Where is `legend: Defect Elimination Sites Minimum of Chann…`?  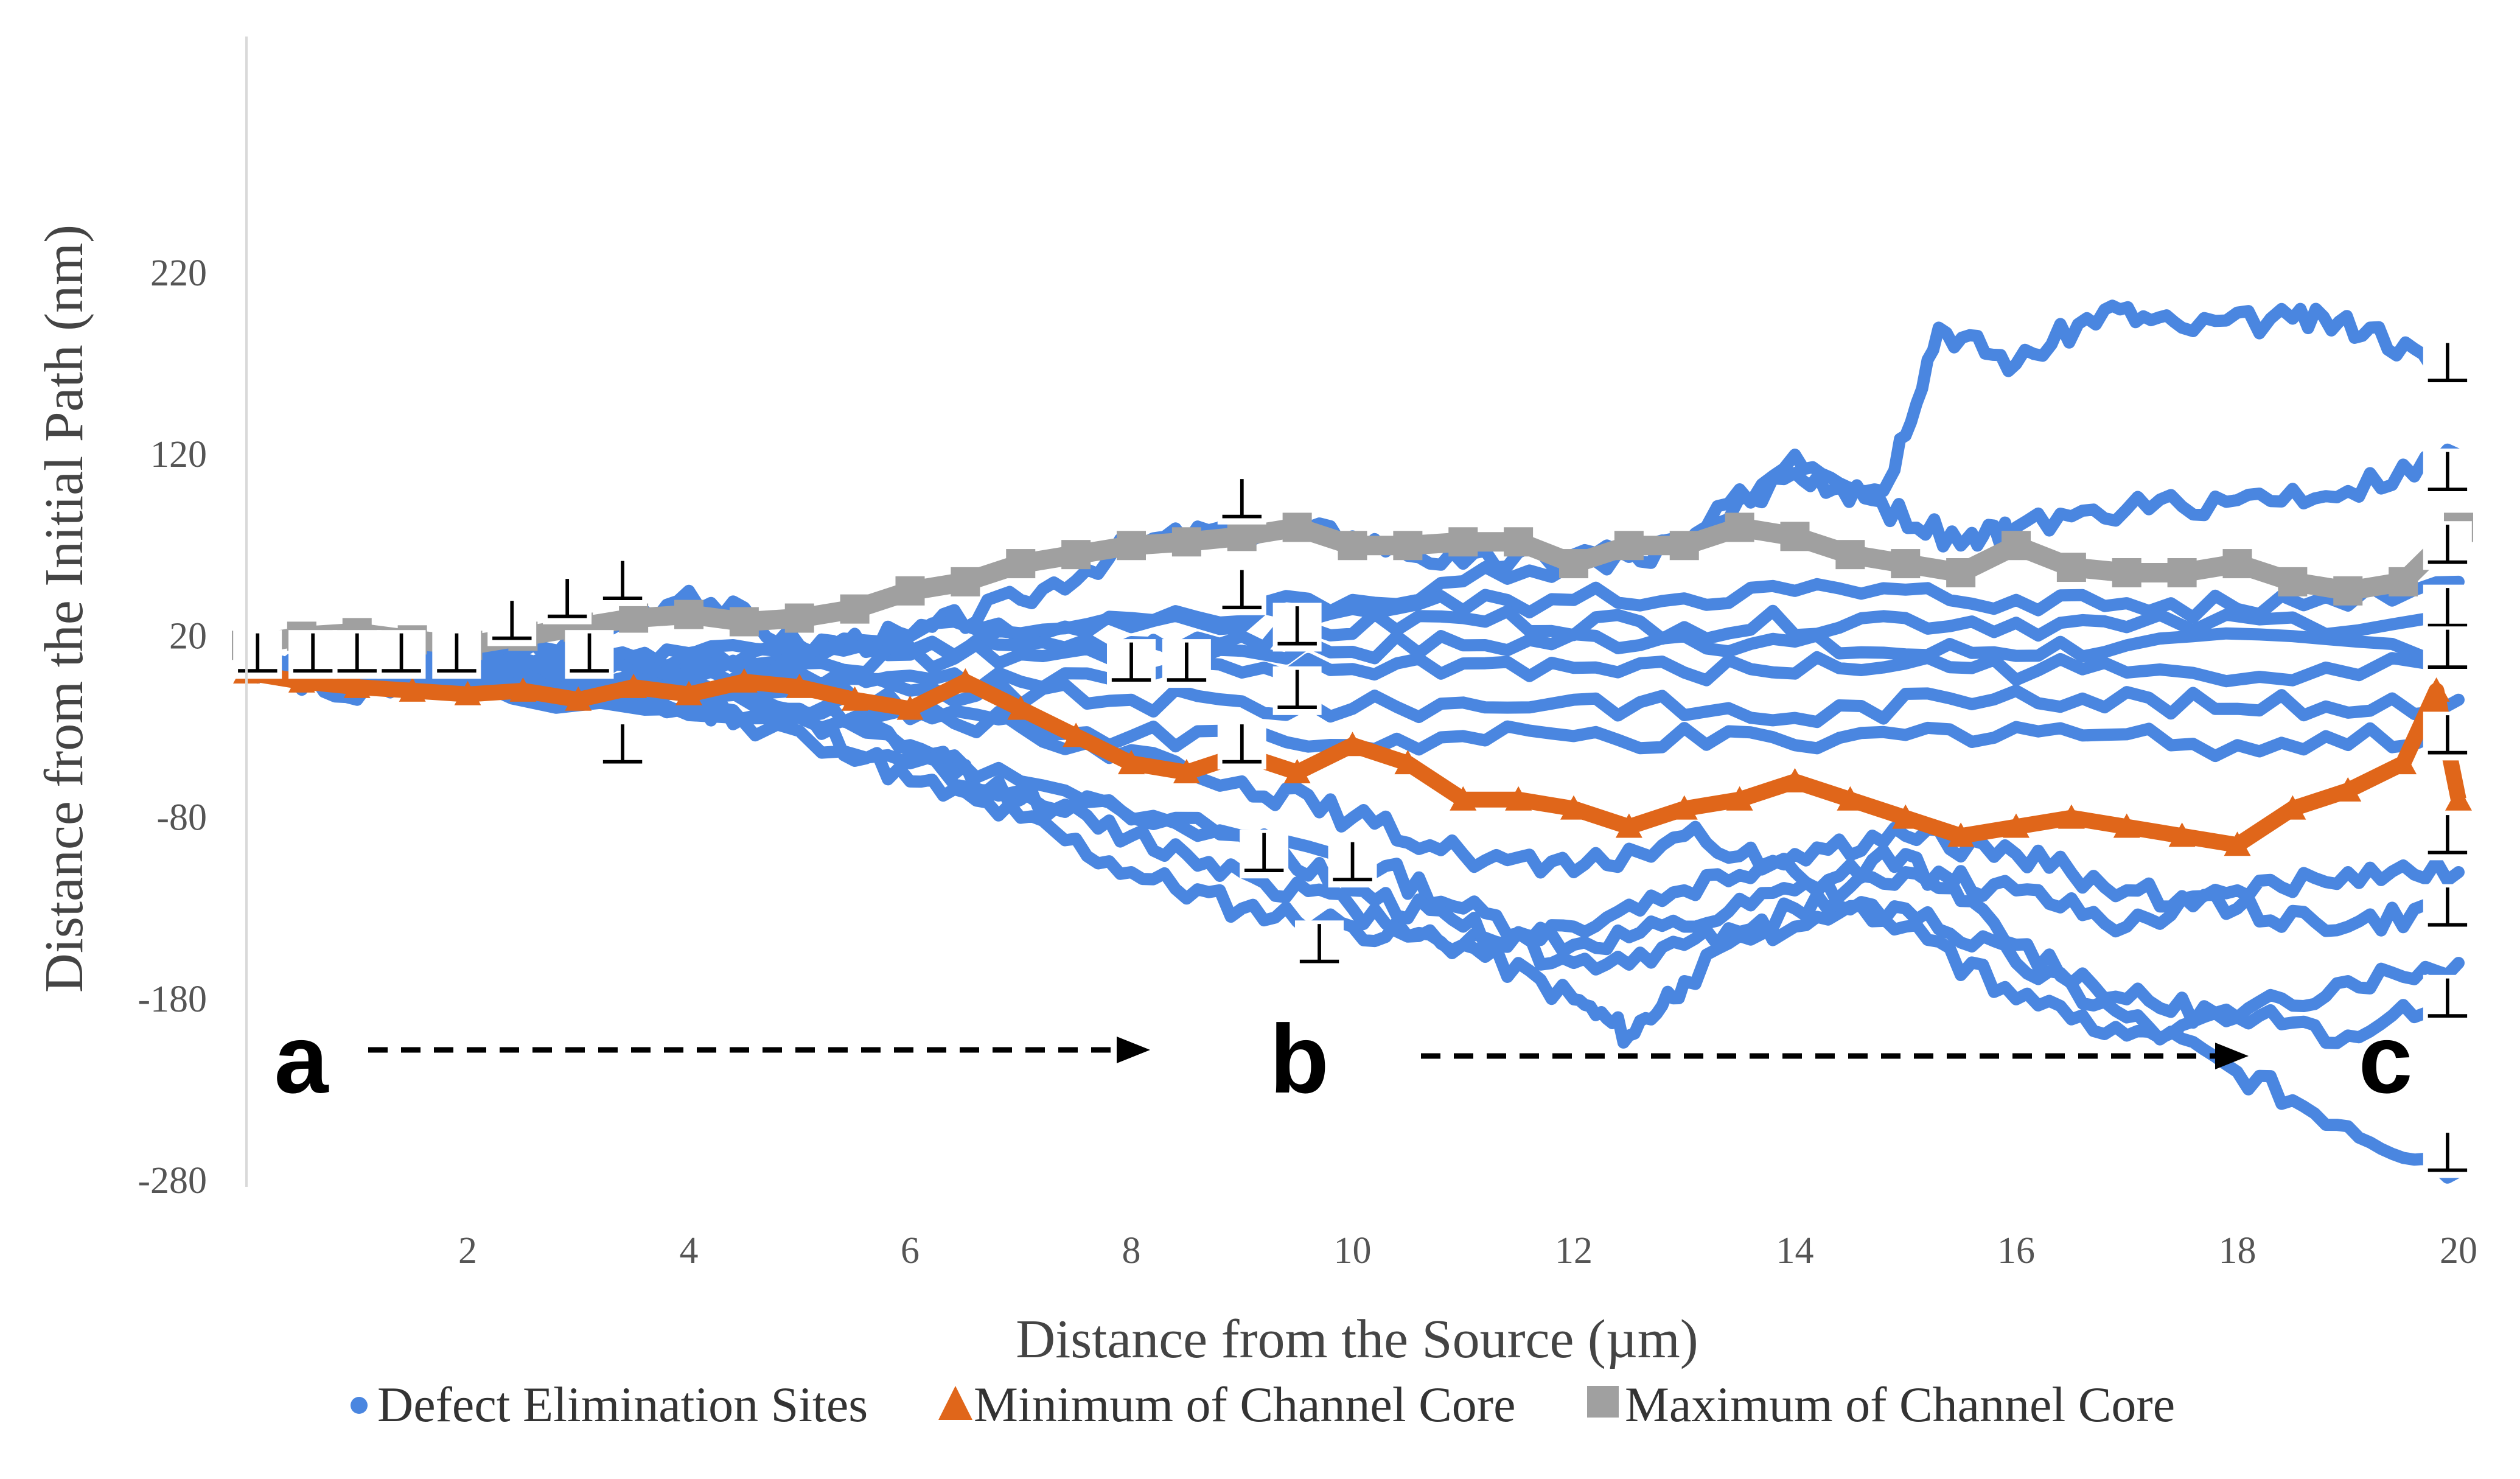
legend: Defect Elimination Sites Minimum of Chann… is located at coordinates (1263, 1404).